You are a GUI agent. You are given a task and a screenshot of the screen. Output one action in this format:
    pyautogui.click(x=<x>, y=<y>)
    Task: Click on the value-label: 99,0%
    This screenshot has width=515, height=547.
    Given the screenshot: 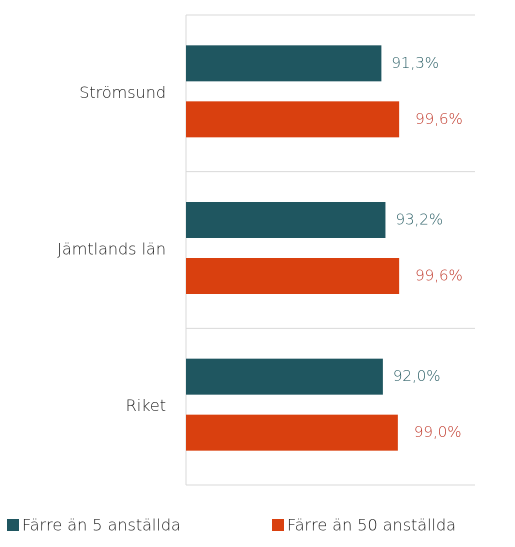 What is the action you would take?
    pyautogui.click(x=438, y=432)
    